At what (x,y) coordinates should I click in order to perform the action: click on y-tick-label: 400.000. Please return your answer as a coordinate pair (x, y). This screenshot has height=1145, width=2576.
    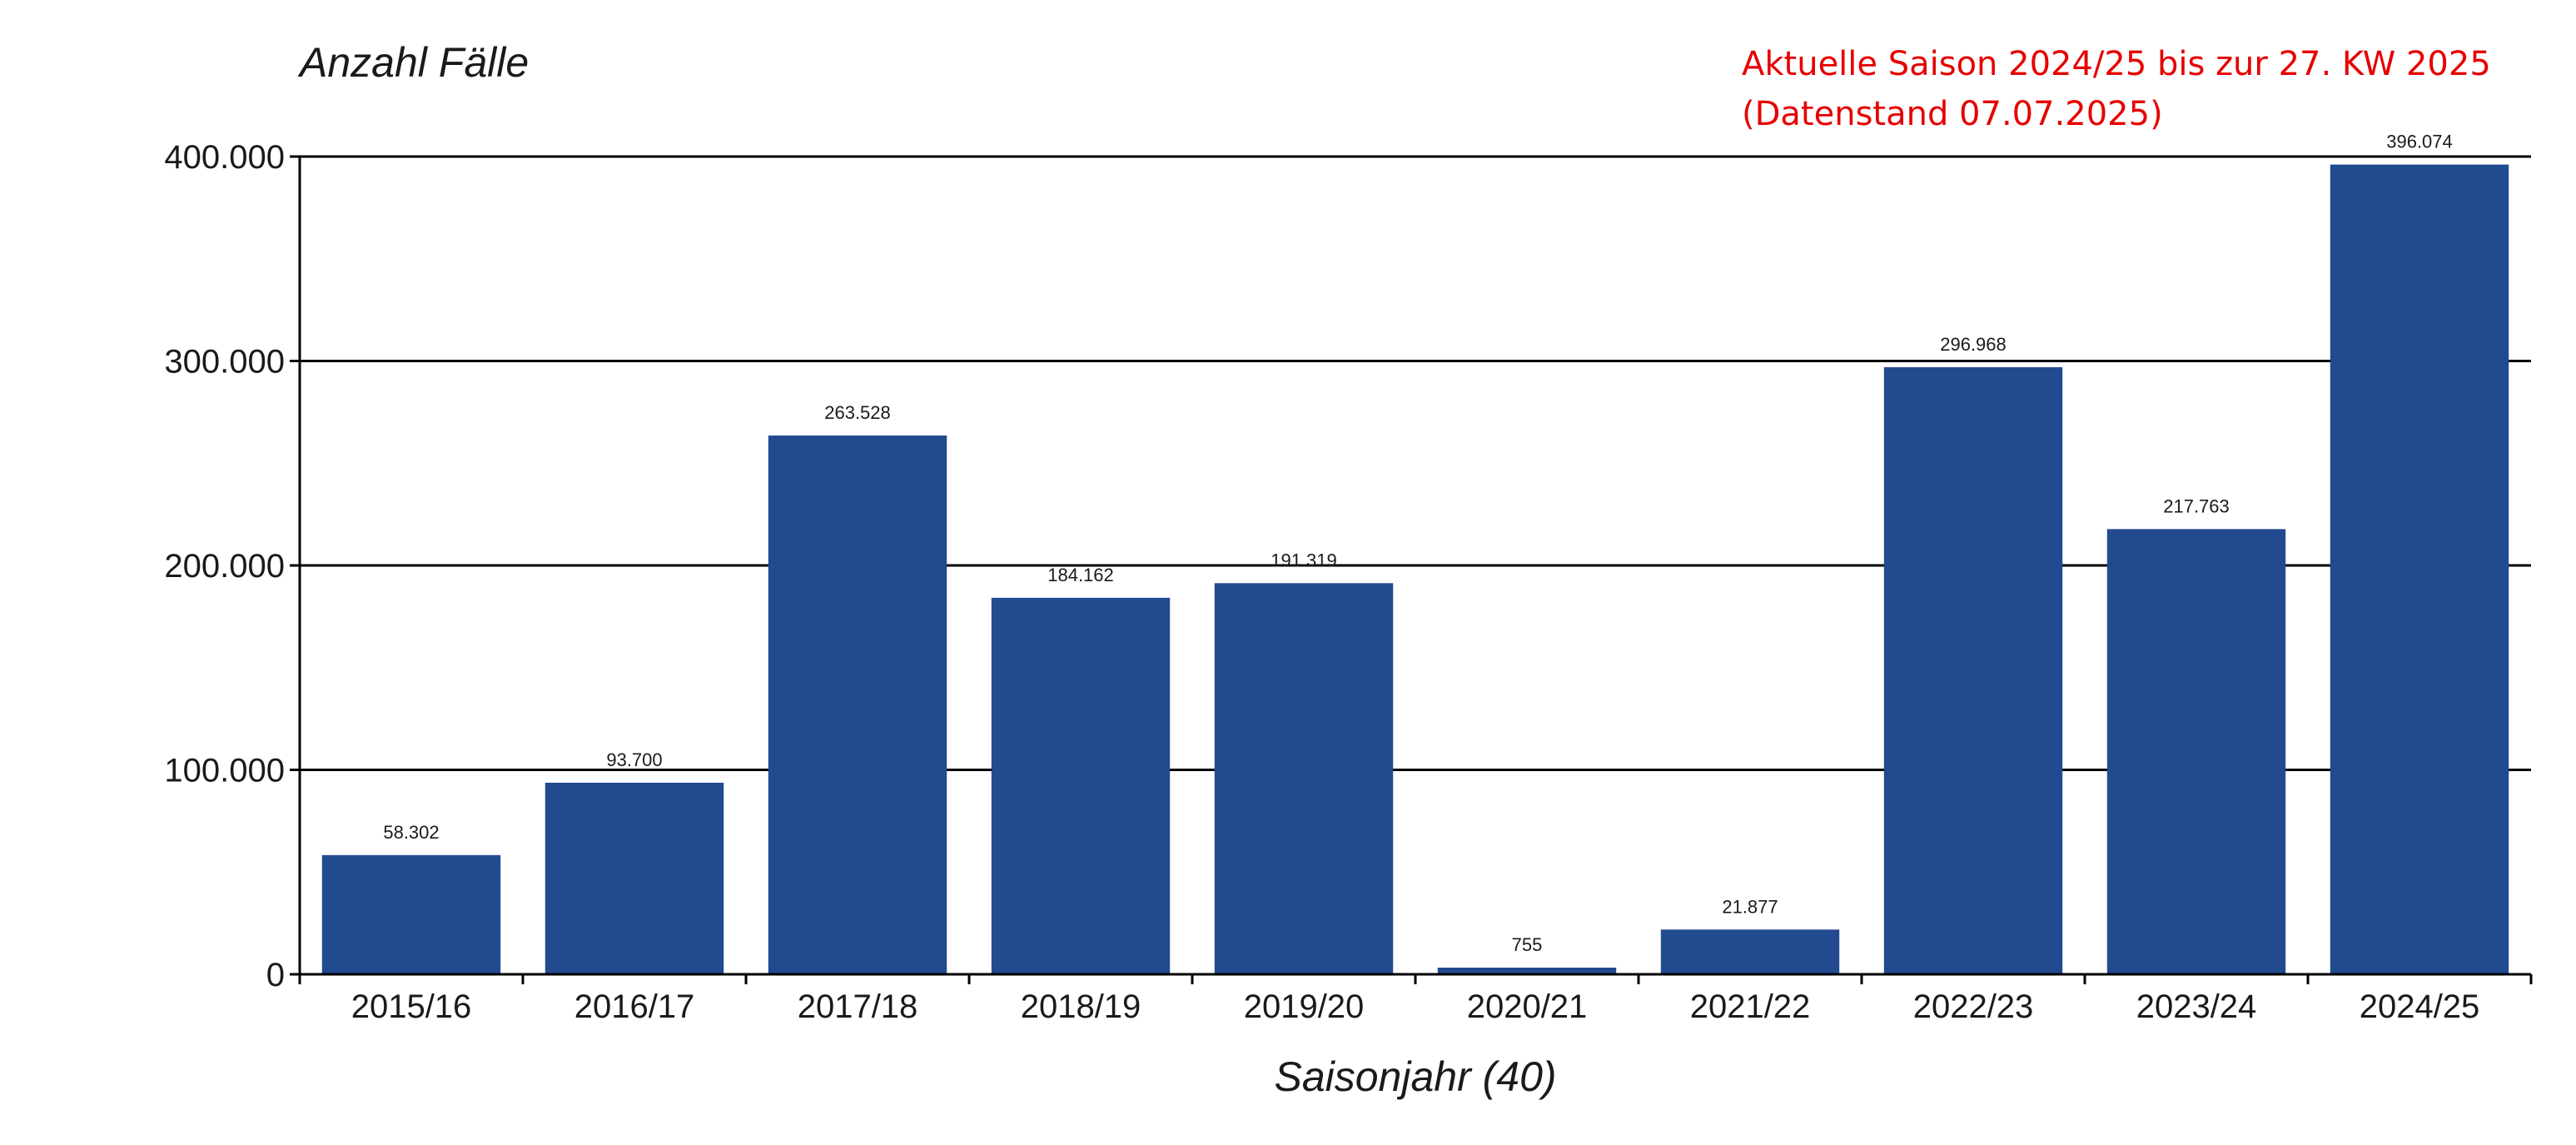
    Looking at the image, I should click on (224, 158).